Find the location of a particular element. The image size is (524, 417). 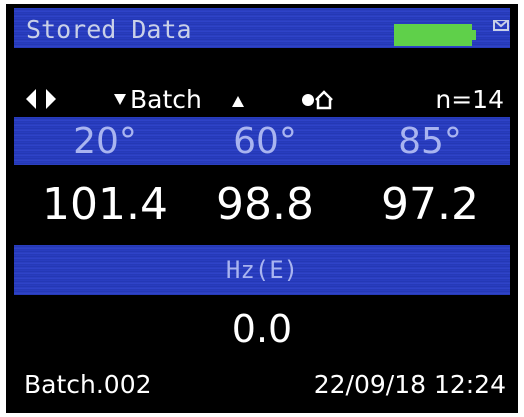

haze-label: Hz(E) is located at coordinates (262, 270).